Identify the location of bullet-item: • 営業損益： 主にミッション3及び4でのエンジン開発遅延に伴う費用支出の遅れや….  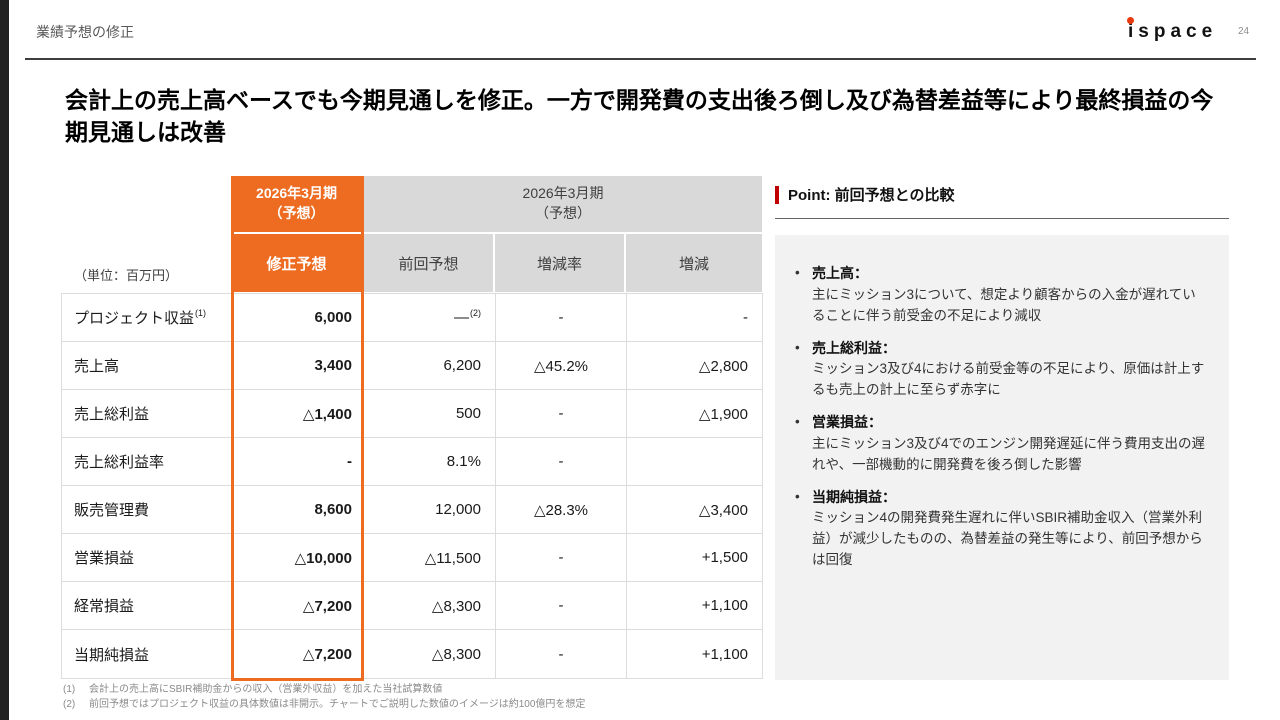
(1001, 444).